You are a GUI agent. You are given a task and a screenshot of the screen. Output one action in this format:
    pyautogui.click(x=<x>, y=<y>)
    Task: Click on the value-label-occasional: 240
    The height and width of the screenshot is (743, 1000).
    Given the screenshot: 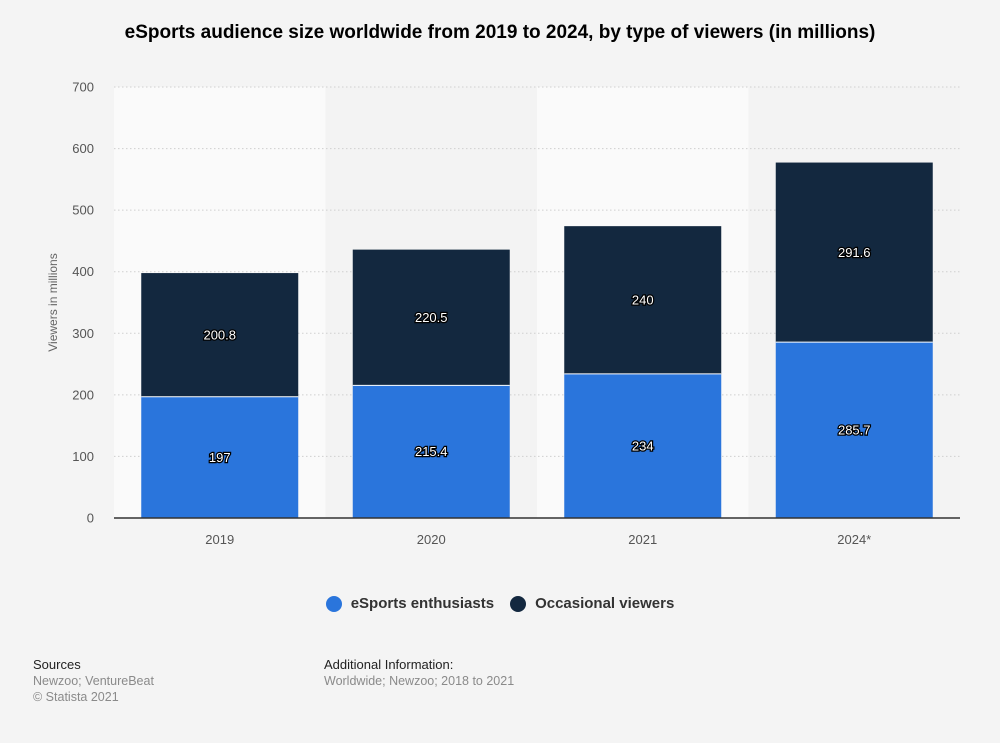 What is the action you would take?
    pyautogui.click(x=643, y=300)
    